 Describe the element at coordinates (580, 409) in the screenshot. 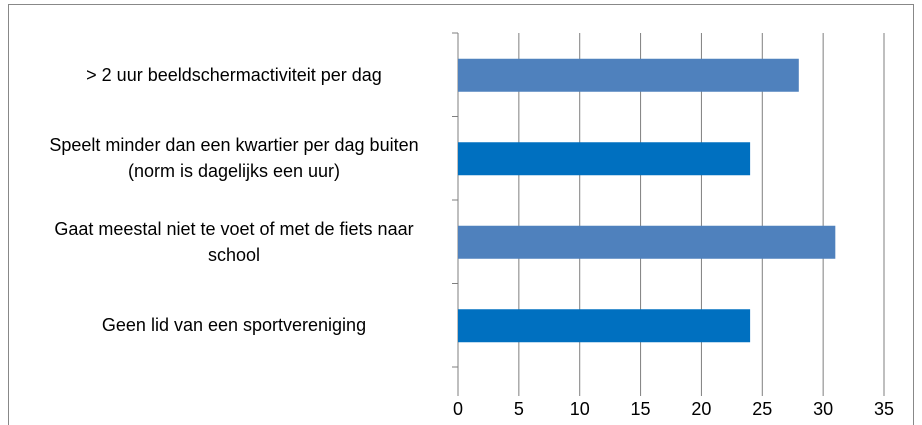

I see `x-tick-label: 10` at that location.